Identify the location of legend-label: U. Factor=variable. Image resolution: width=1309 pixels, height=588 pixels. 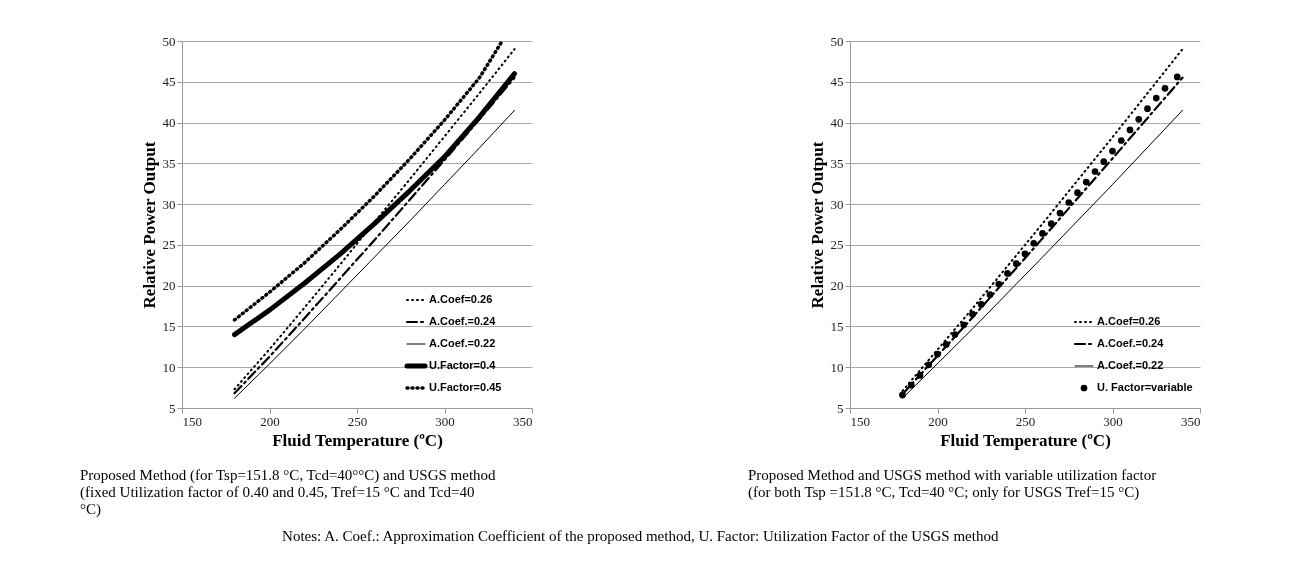
(1145, 387).